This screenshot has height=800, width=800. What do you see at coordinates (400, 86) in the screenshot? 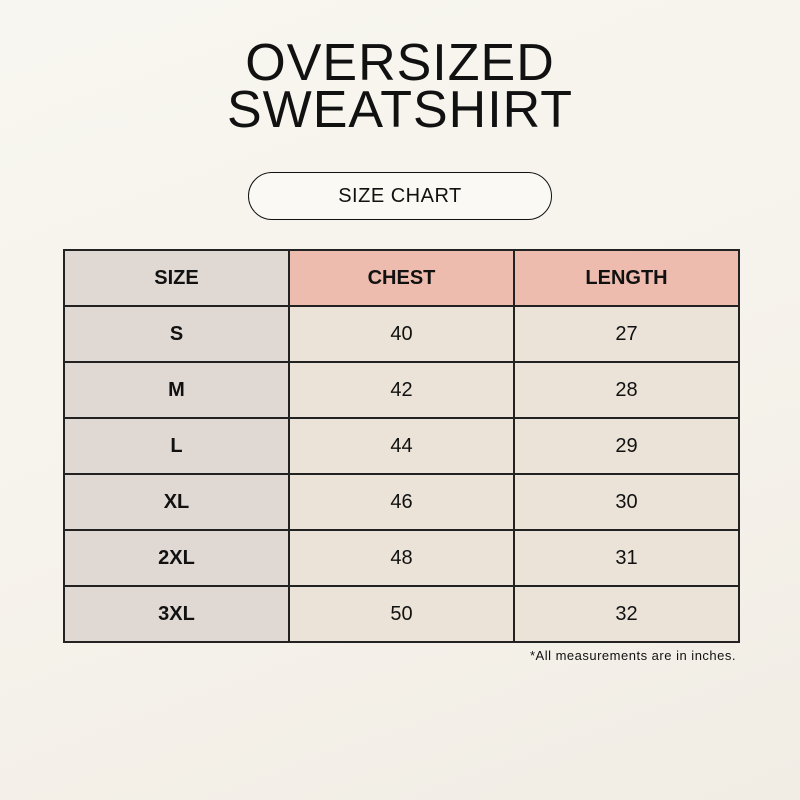
I see `page-title: OVERSIZED SWEATSHIRT` at bounding box center [400, 86].